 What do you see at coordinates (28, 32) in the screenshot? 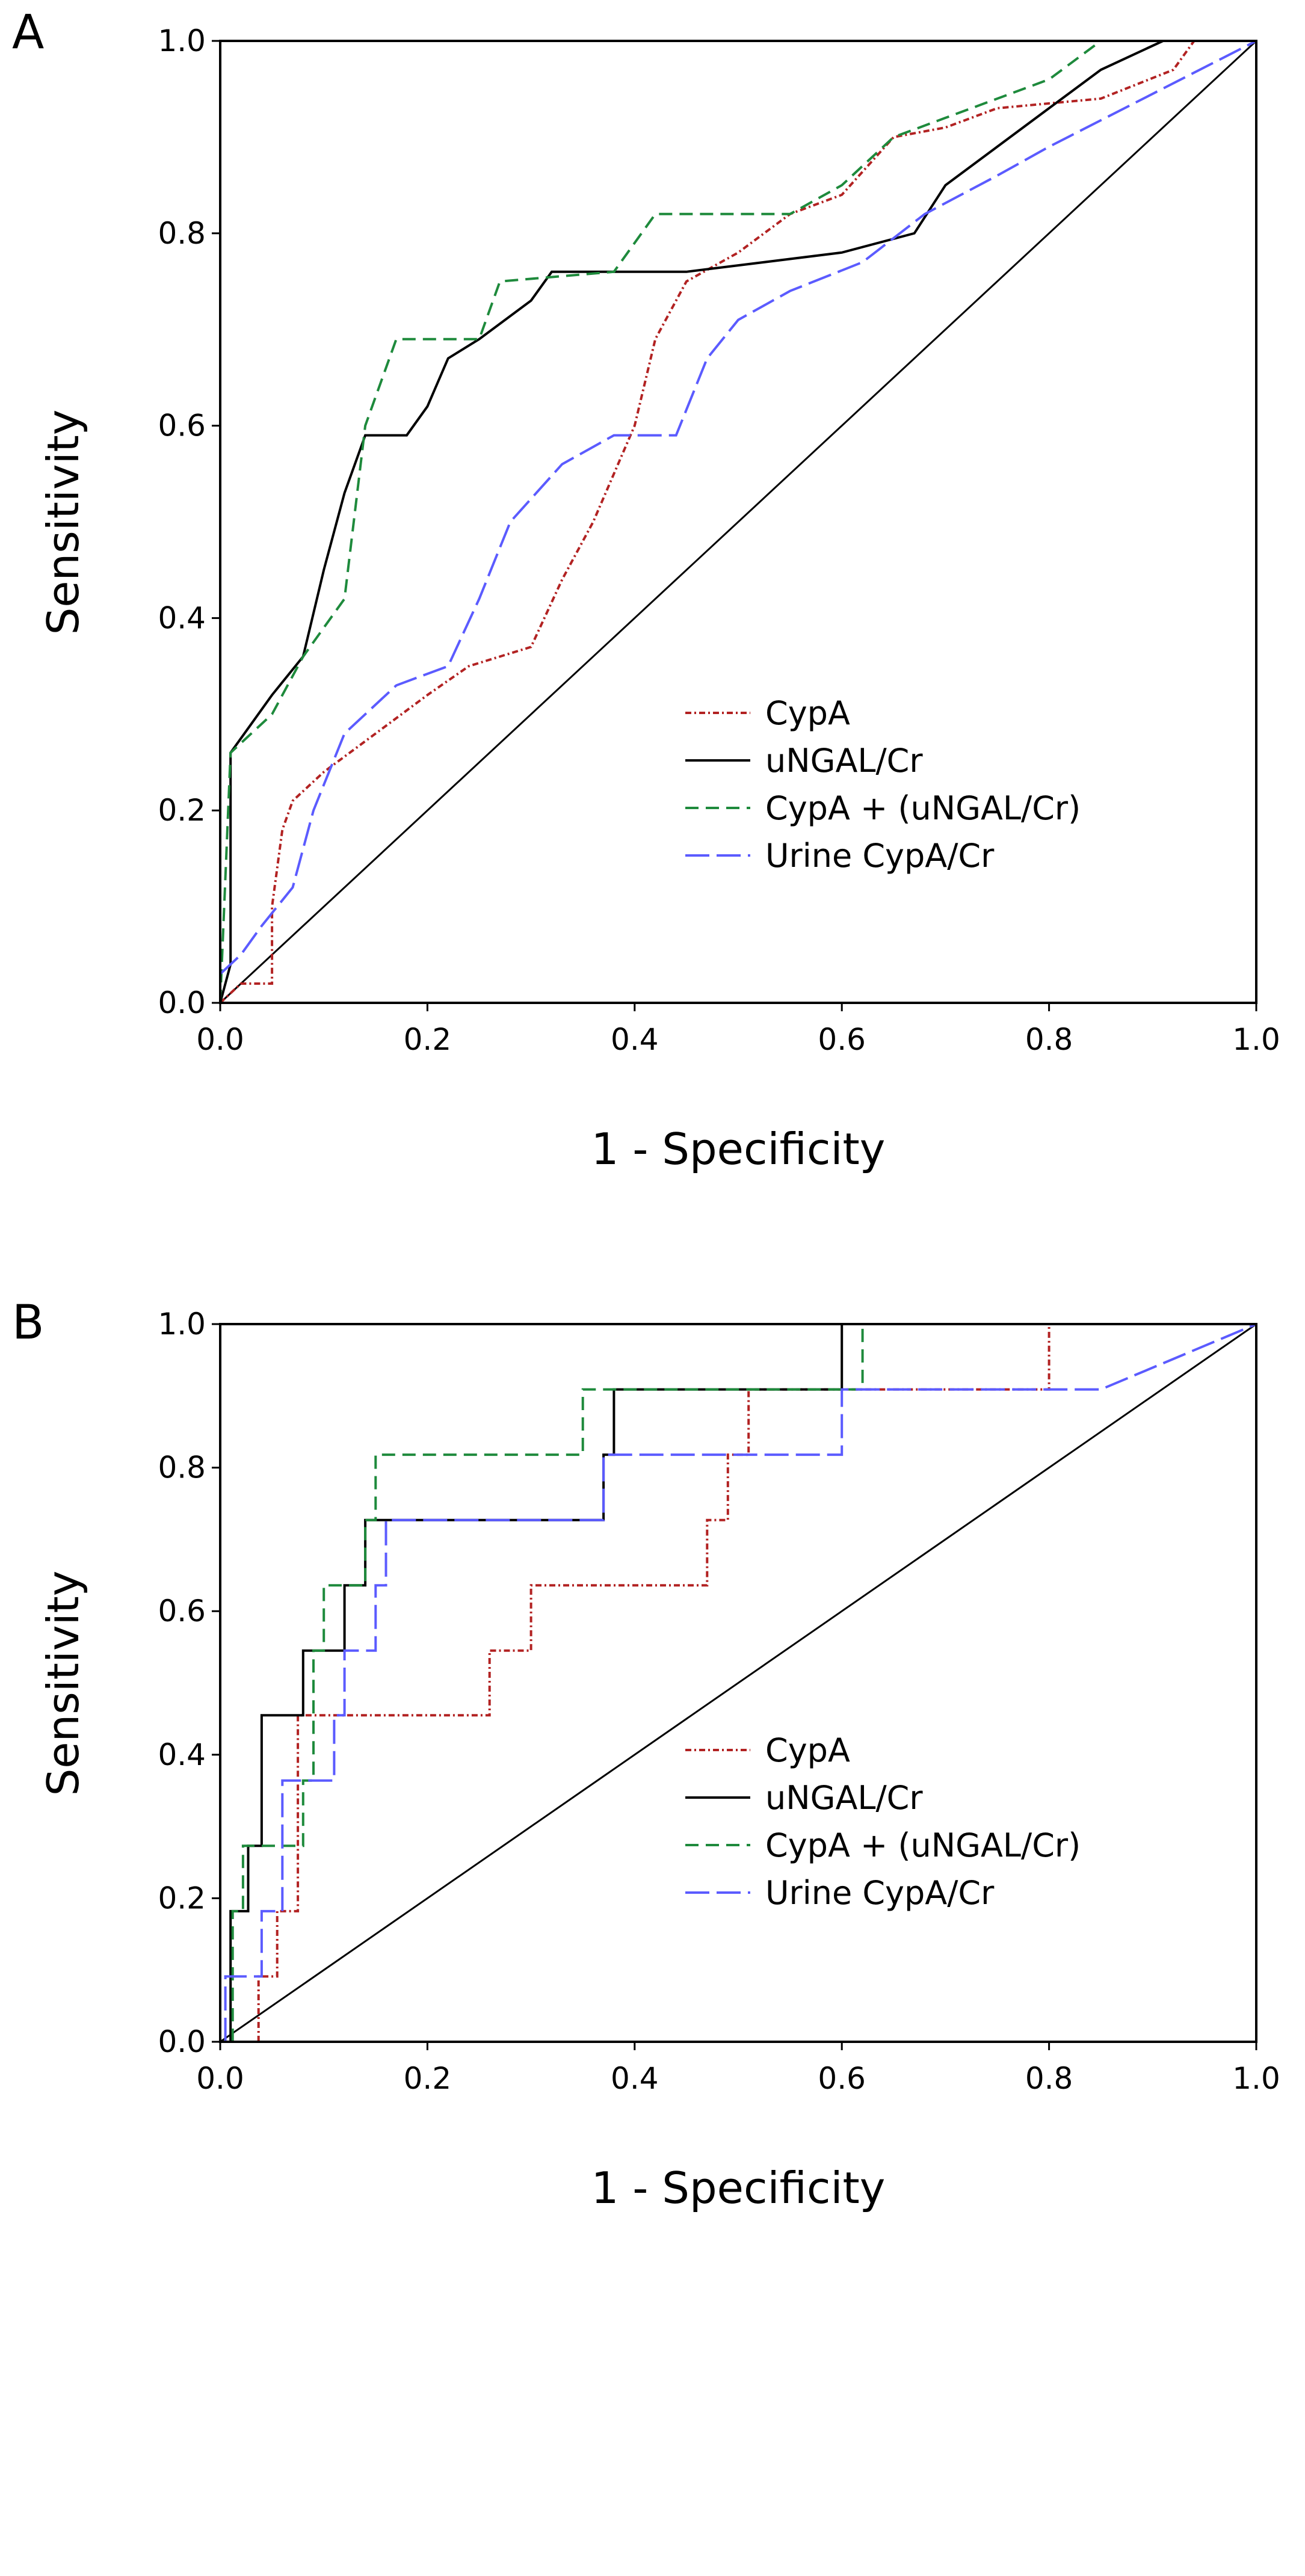
I see `panel-label: A` at bounding box center [28, 32].